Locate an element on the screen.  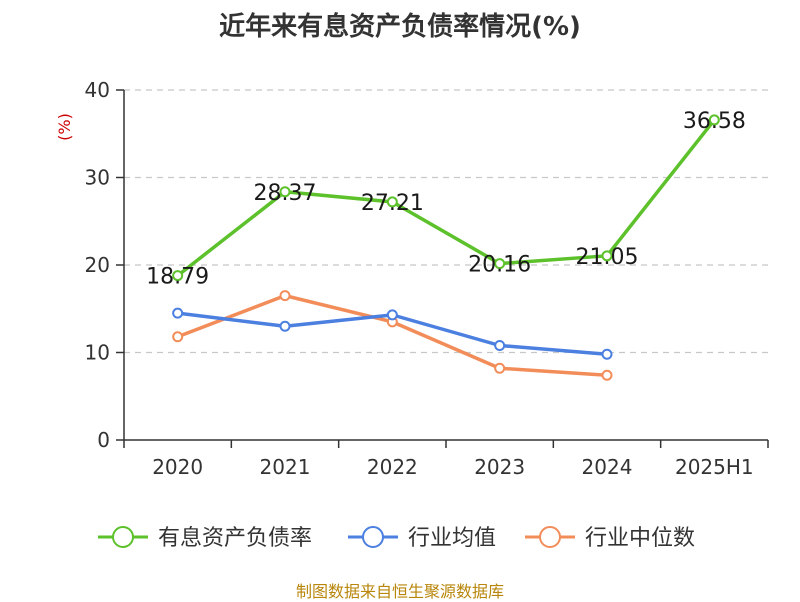
legend-item: 行业中位数 is located at coordinates (610, 538).